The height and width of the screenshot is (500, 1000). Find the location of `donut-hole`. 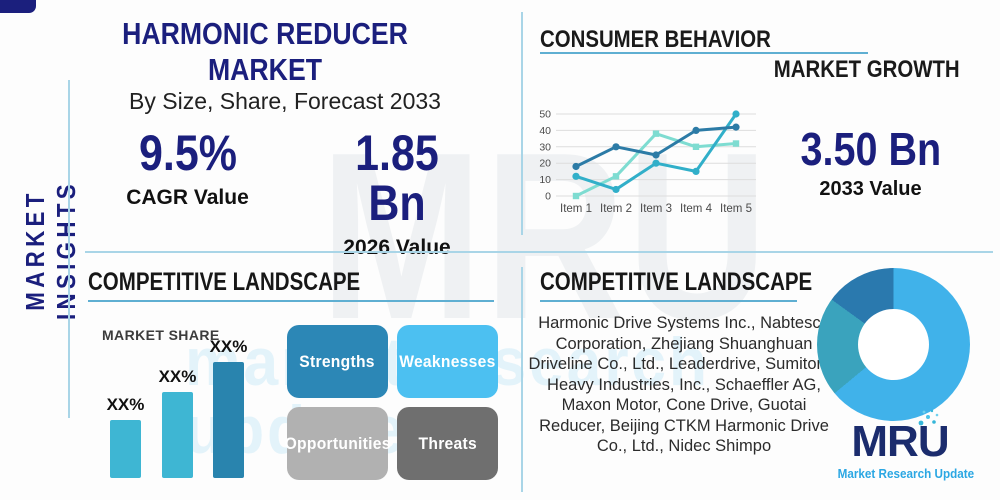

donut-hole is located at coordinates (893, 344).